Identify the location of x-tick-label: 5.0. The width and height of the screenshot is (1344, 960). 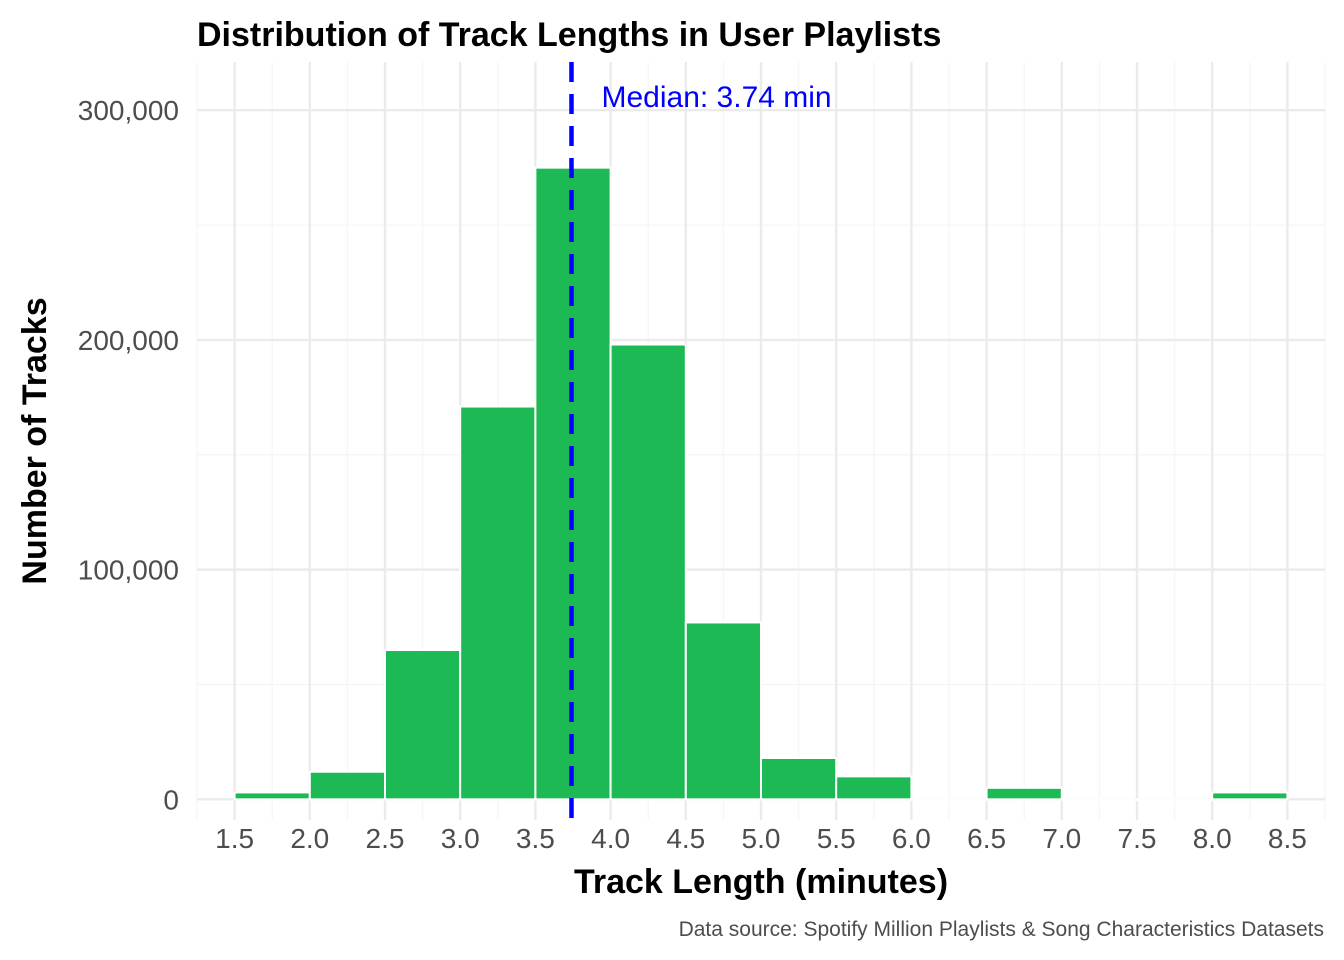
(761, 838).